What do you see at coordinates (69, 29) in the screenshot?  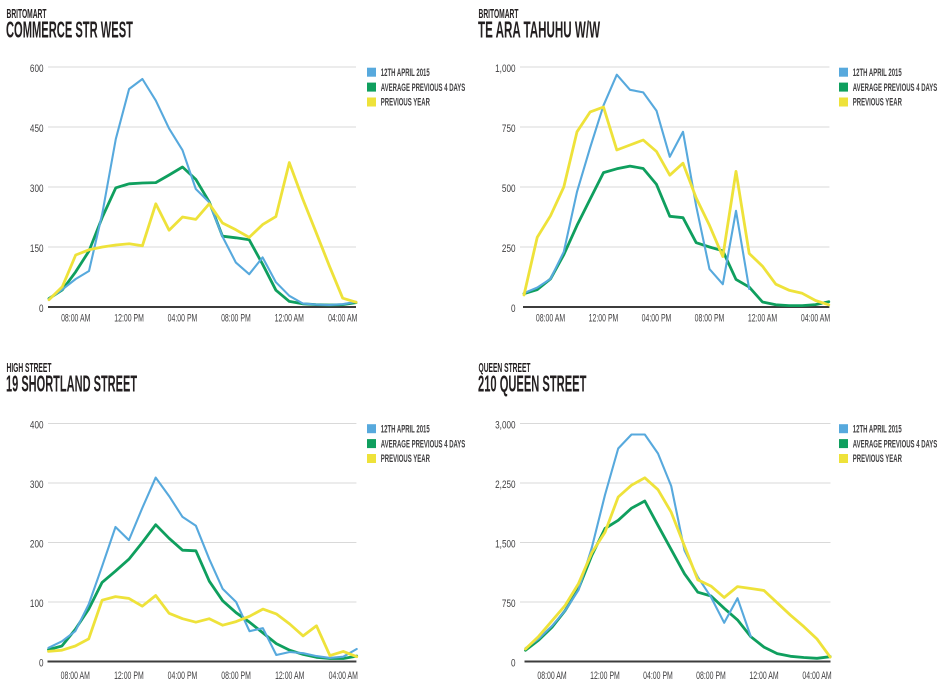 I see `svg-text: COMMERCE STR WEST` at bounding box center [69, 29].